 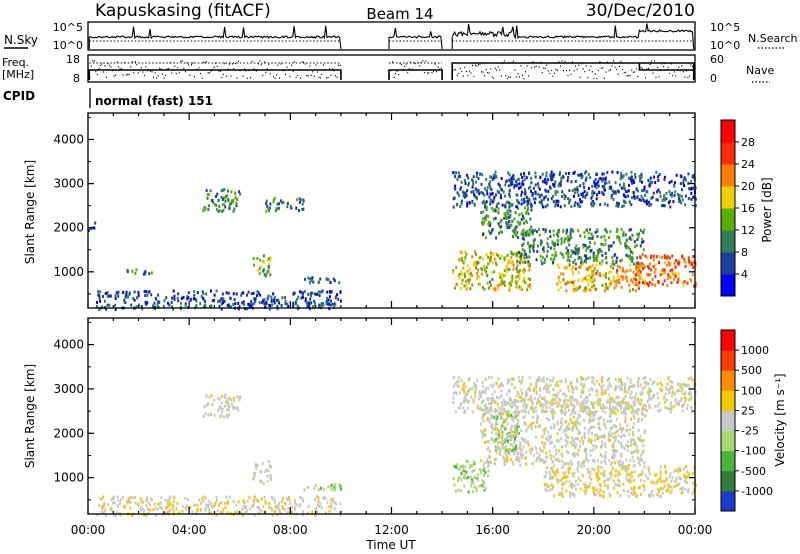 What do you see at coordinates (728, 197) in the screenshot?
I see `colorbar-swatch` at bounding box center [728, 197].